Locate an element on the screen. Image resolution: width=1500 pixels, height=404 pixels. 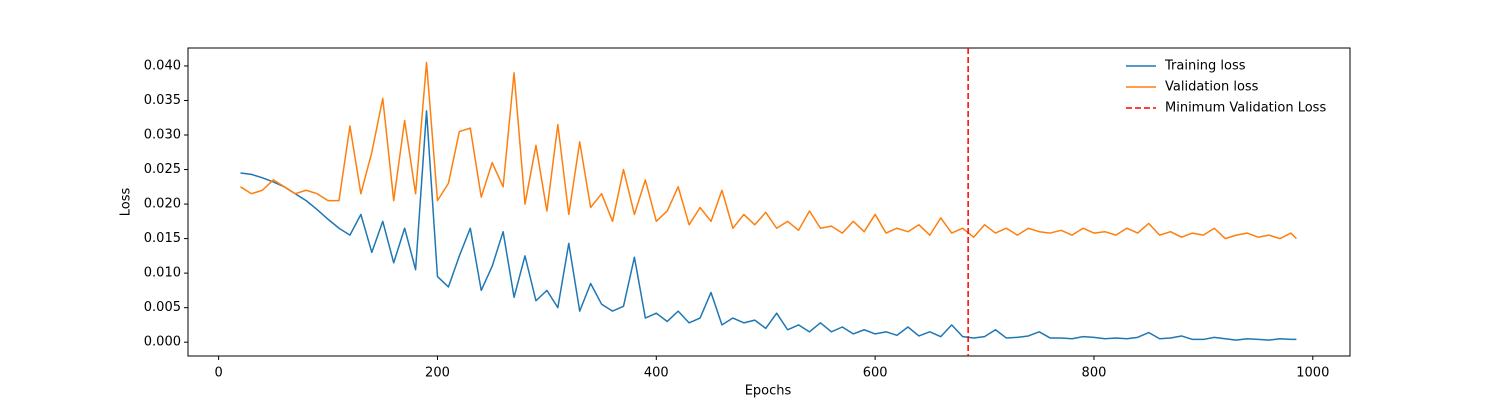
y-tick-label: 0.005 is located at coordinates (162, 307).